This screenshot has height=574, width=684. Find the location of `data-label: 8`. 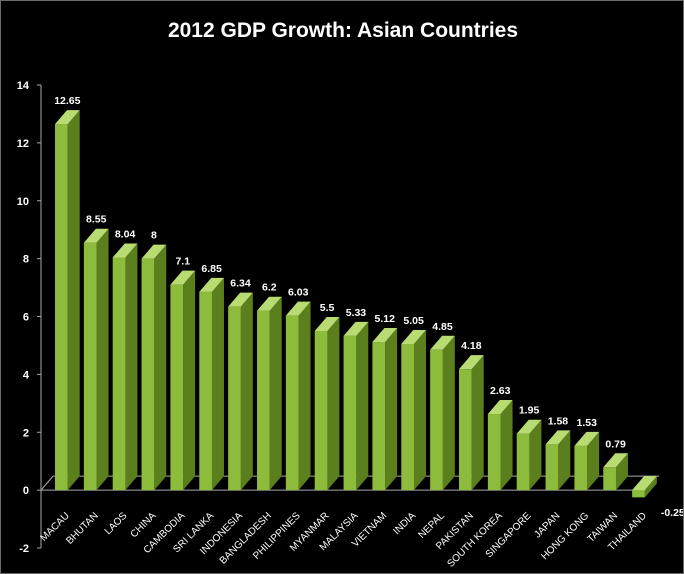

data-label: 8 is located at coordinates (154, 236).